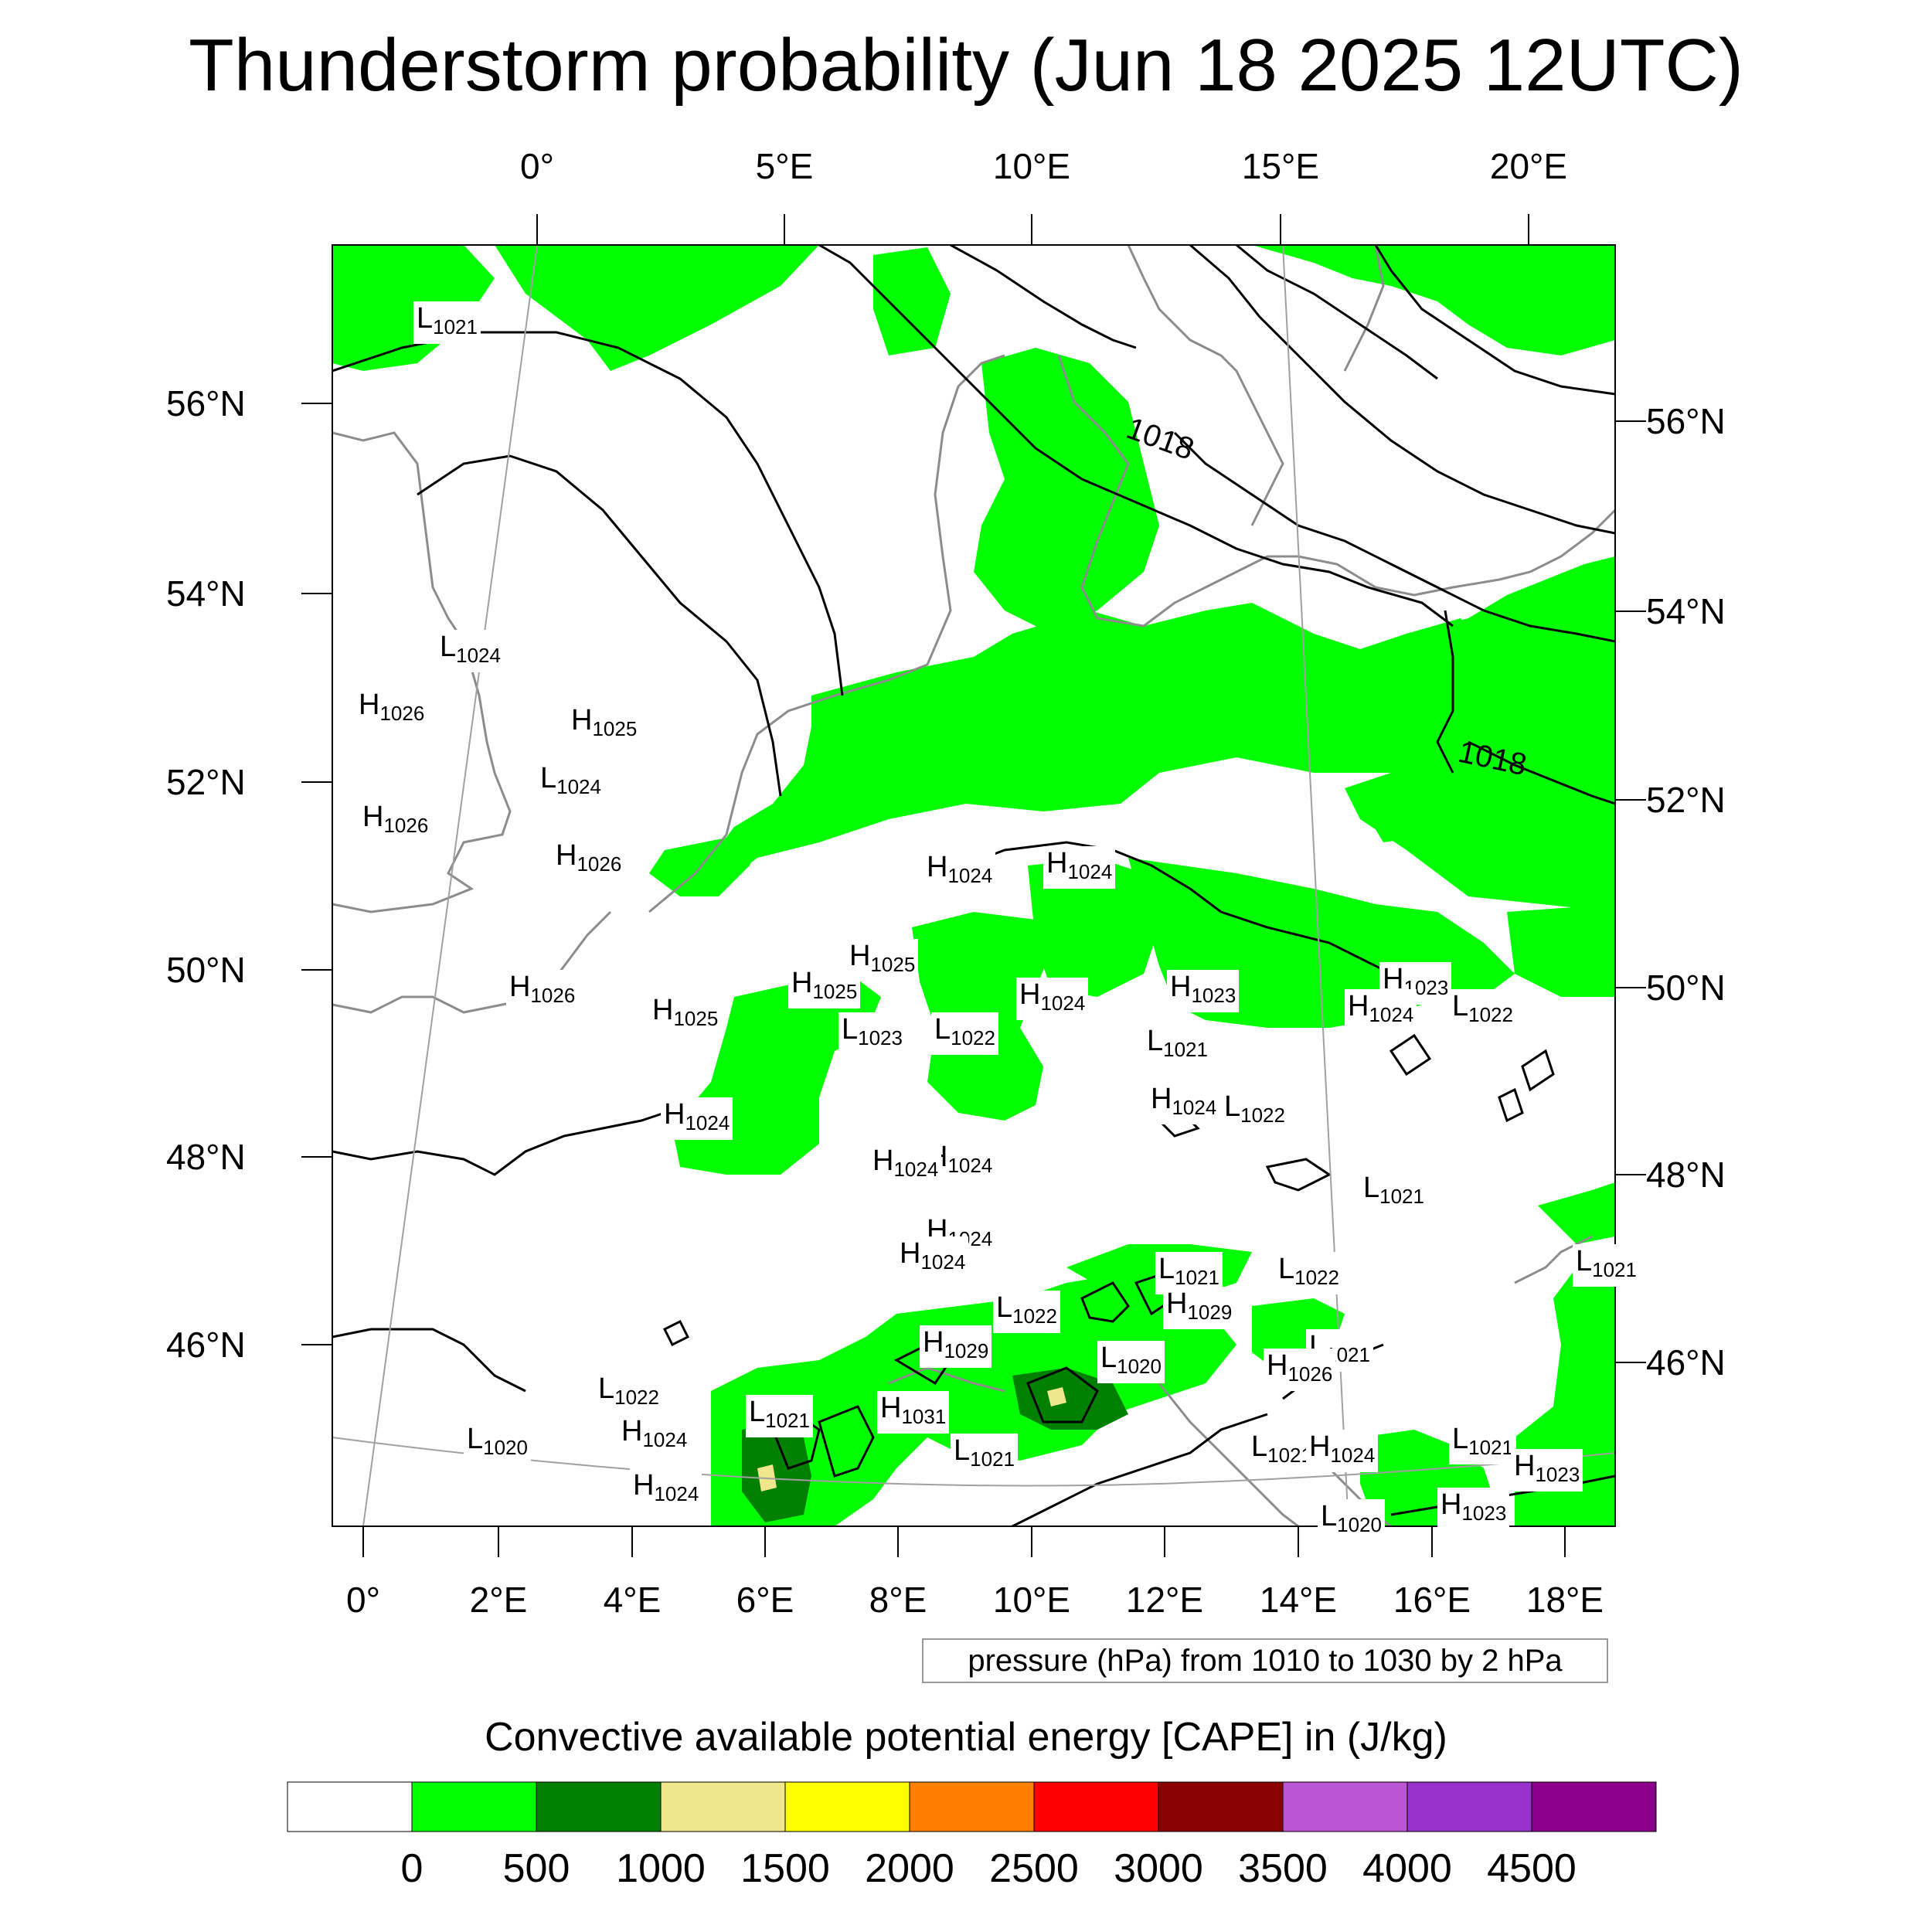 The width and height of the screenshot is (1932, 1932). Describe the element at coordinates (1364, 308) in the screenshot. I see `coast-sweden-east` at that location.